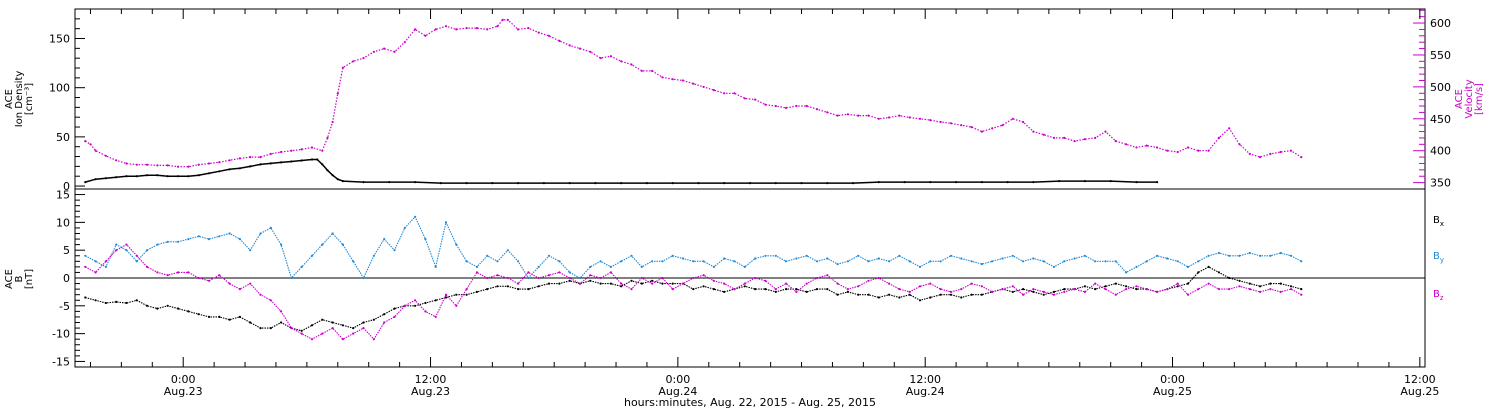 Image resolution: width=1500 pixels, height=410 pixels. What do you see at coordinates (1419, 391) in the screenshot?
I see `date-tick-label: Aug.25` at bounding box center [1419, 391].